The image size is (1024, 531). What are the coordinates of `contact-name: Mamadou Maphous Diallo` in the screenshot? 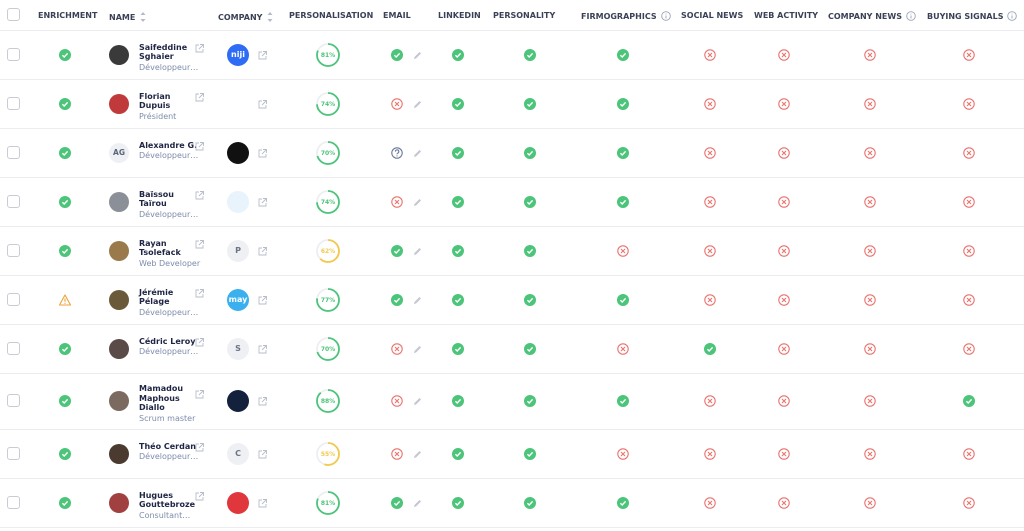 It's located at (161, 398).